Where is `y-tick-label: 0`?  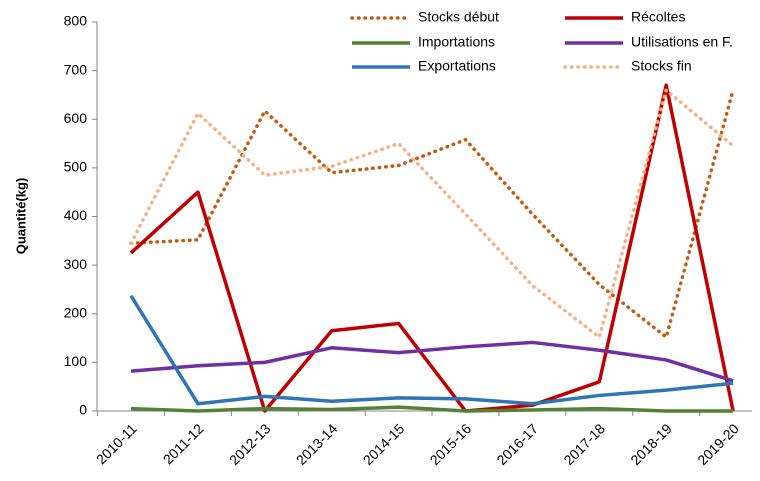 y-tick-label: 0 is located at coordinates (83, 410).